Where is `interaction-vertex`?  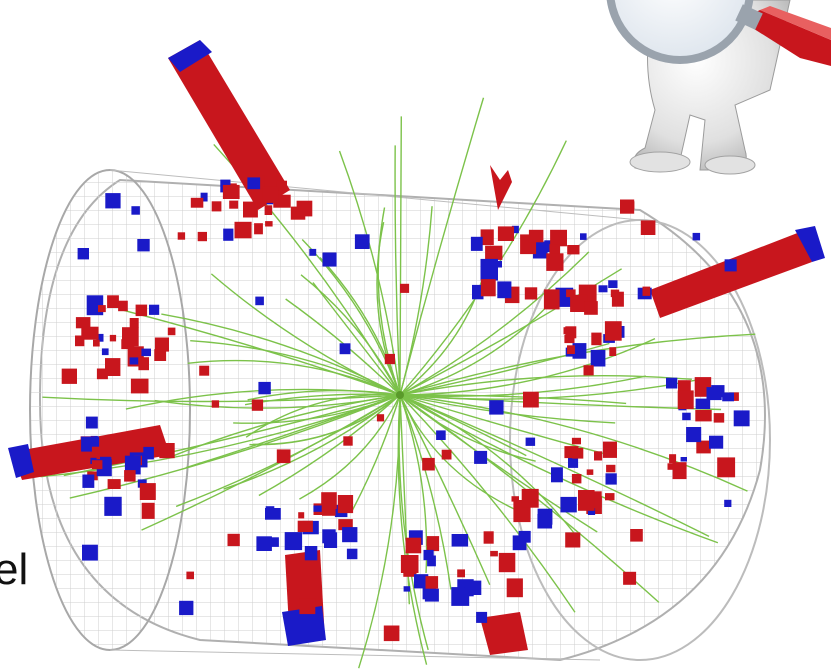
interaction-vertex is located at coordinates (400, 395).